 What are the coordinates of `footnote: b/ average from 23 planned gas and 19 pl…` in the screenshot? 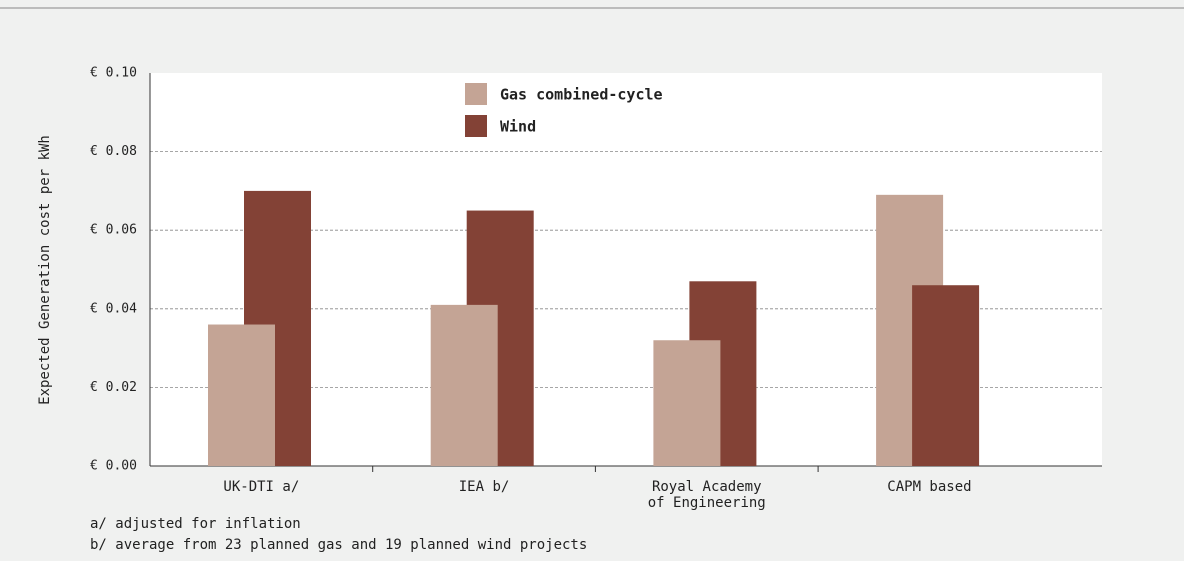 It's located at (338, 545).